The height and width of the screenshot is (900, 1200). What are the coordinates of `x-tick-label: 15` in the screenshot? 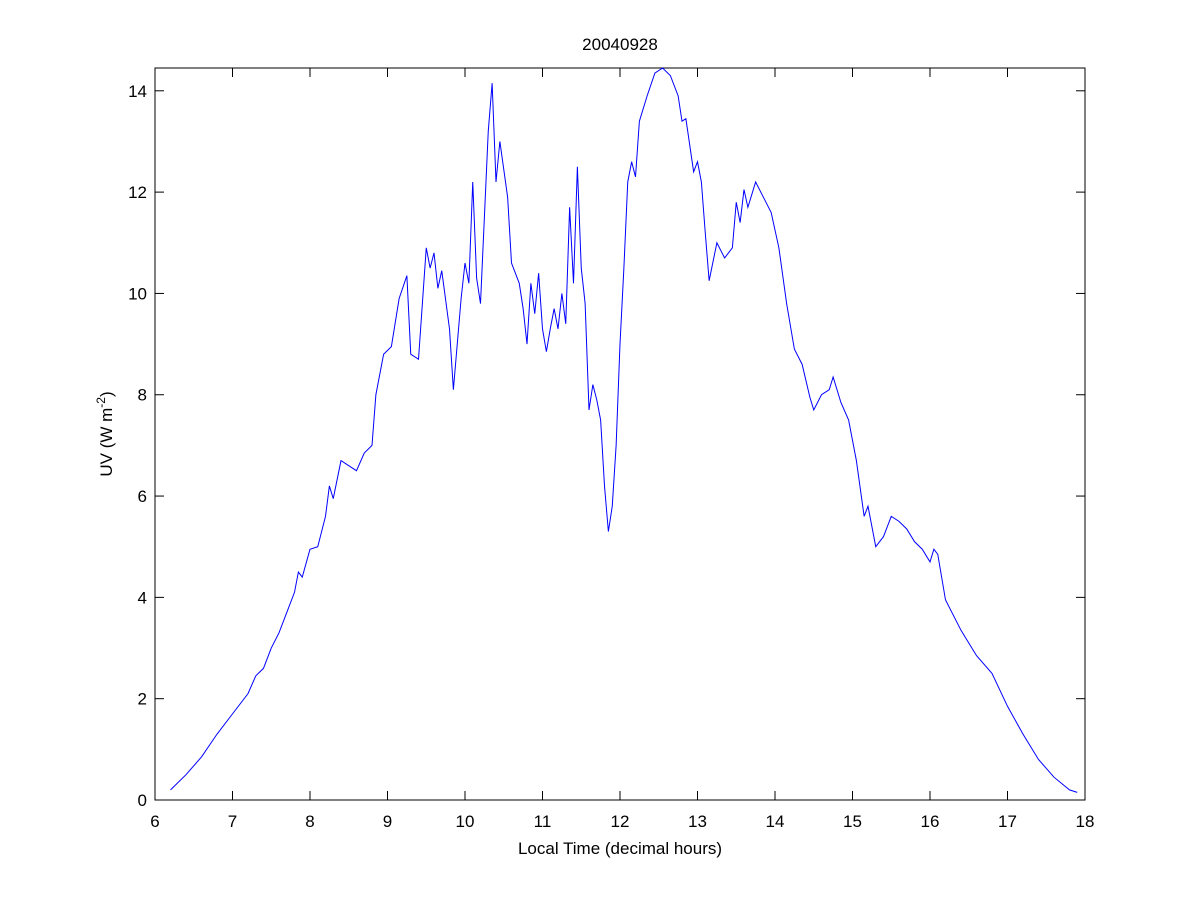 It's located at (852, 821).